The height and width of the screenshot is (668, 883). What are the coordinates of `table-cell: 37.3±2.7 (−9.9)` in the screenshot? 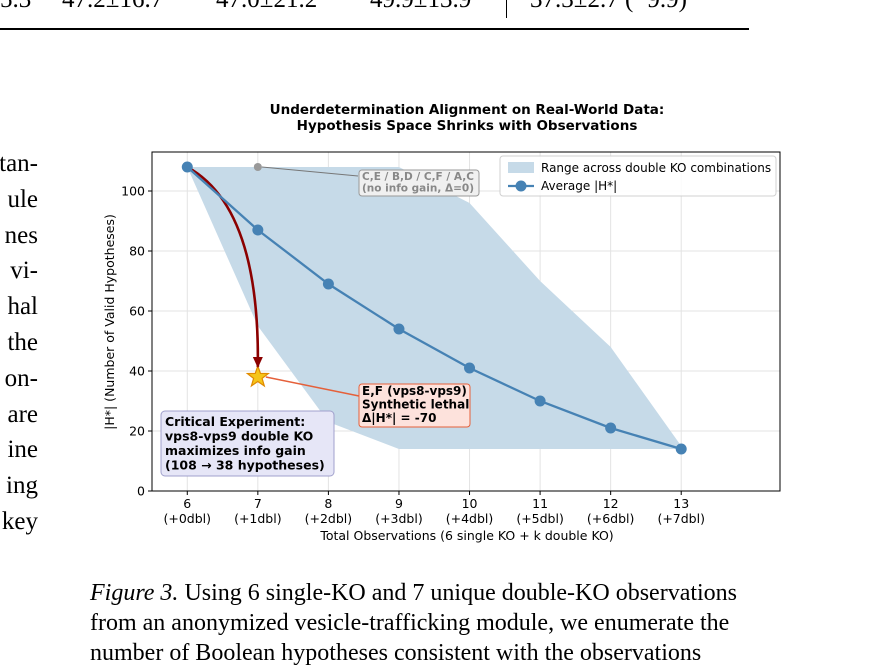 It's located at (608, 7).